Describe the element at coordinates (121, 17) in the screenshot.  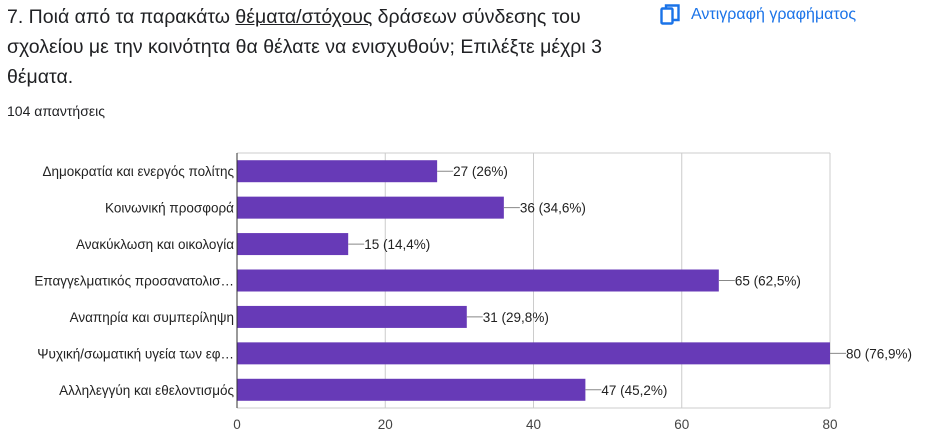
I see `question-prefix: 7. Ποιά από τα παρακάτω` at that location.